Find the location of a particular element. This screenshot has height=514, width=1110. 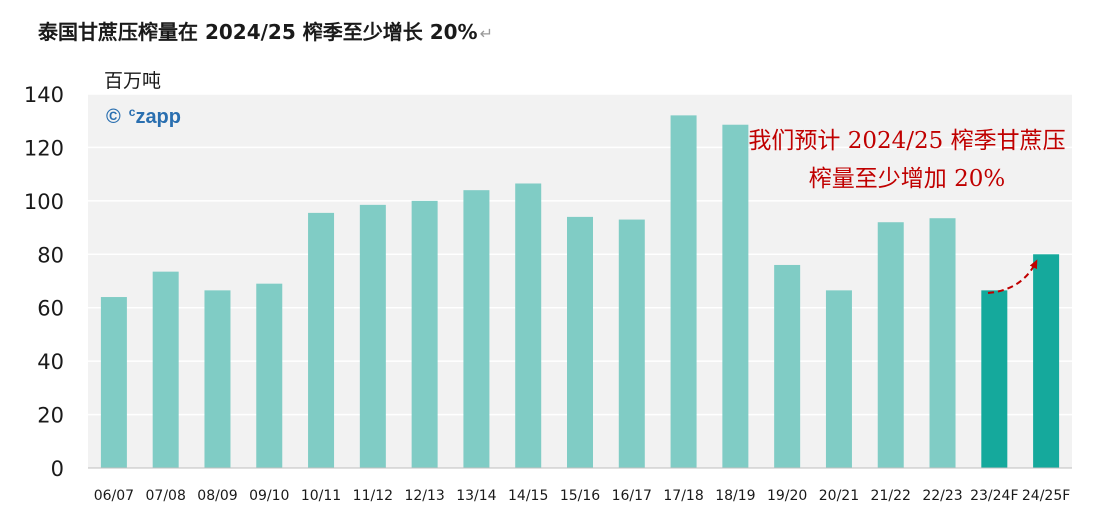

y-tick-label: 140 is located at coordinates (44, 95).